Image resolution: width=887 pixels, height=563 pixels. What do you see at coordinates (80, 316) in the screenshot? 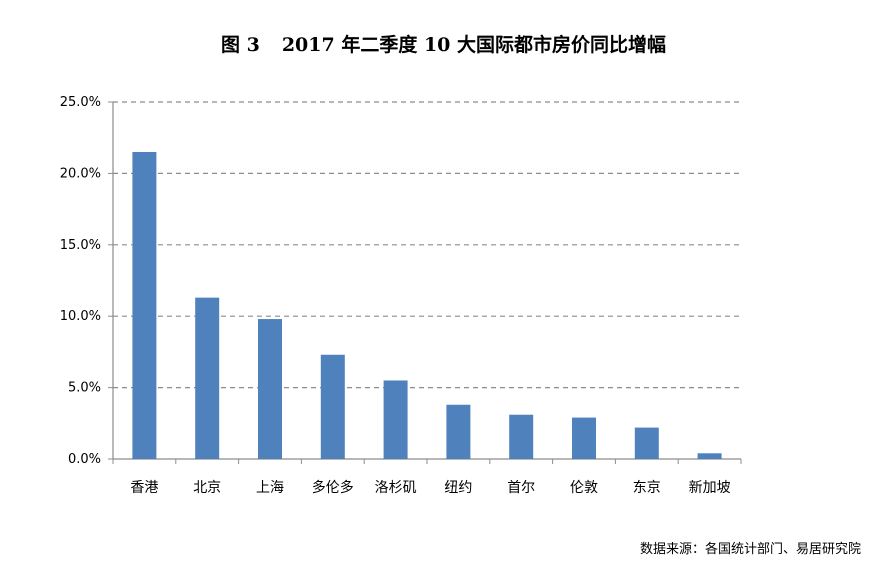
I see `y-tick-label: 10.0%` at bounding box center [80, 316].